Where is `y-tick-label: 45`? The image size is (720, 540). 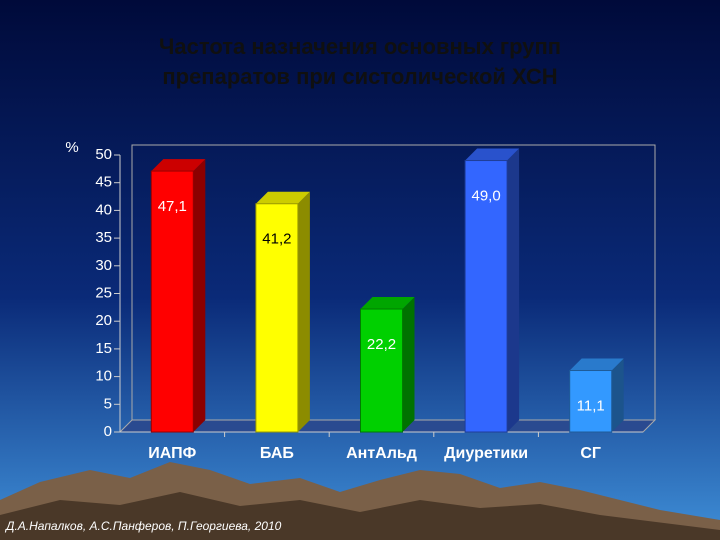
y-tick-label: 45 is located at coordinates (103, 182).